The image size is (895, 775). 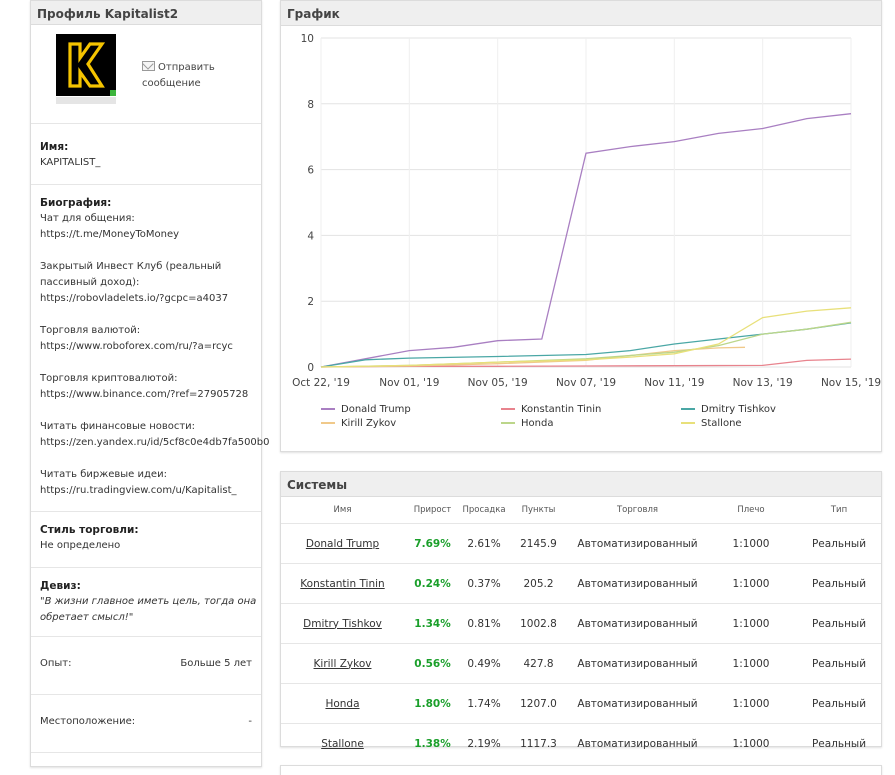 I want to click on legend-item: Konstantin Tinin, so click(x=551, y=409).